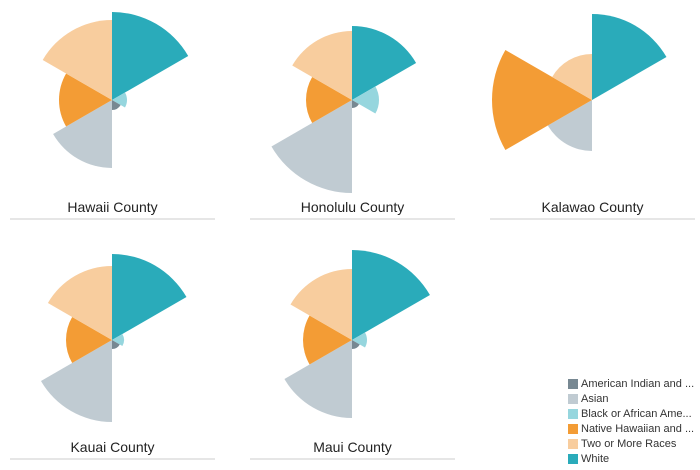 This screenshot has height=470, width=700. What do you see at coordinates (112, 447) in the screenshot?
I see `panel-title: Kauai County` at bounding box center [112, 447].